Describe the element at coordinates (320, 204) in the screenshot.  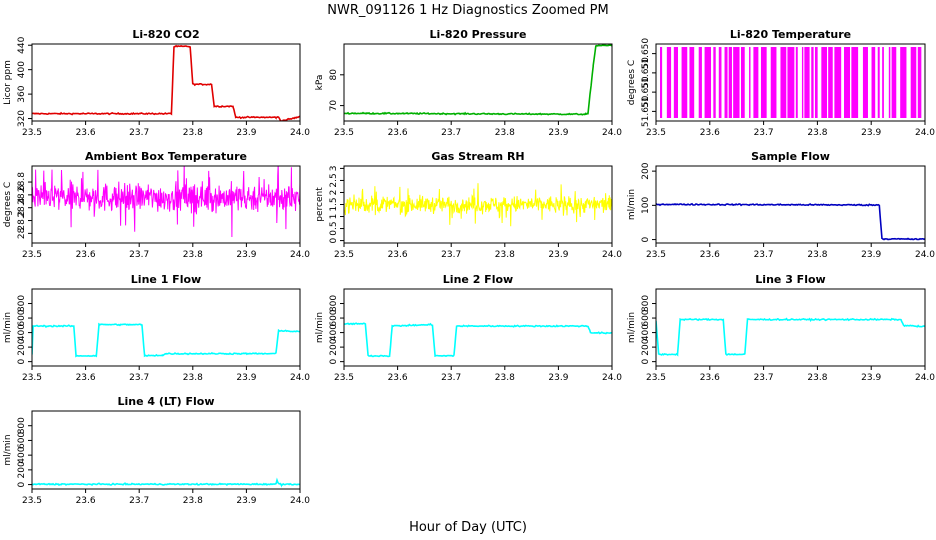
I see `y-axis-label: percent` at that location.